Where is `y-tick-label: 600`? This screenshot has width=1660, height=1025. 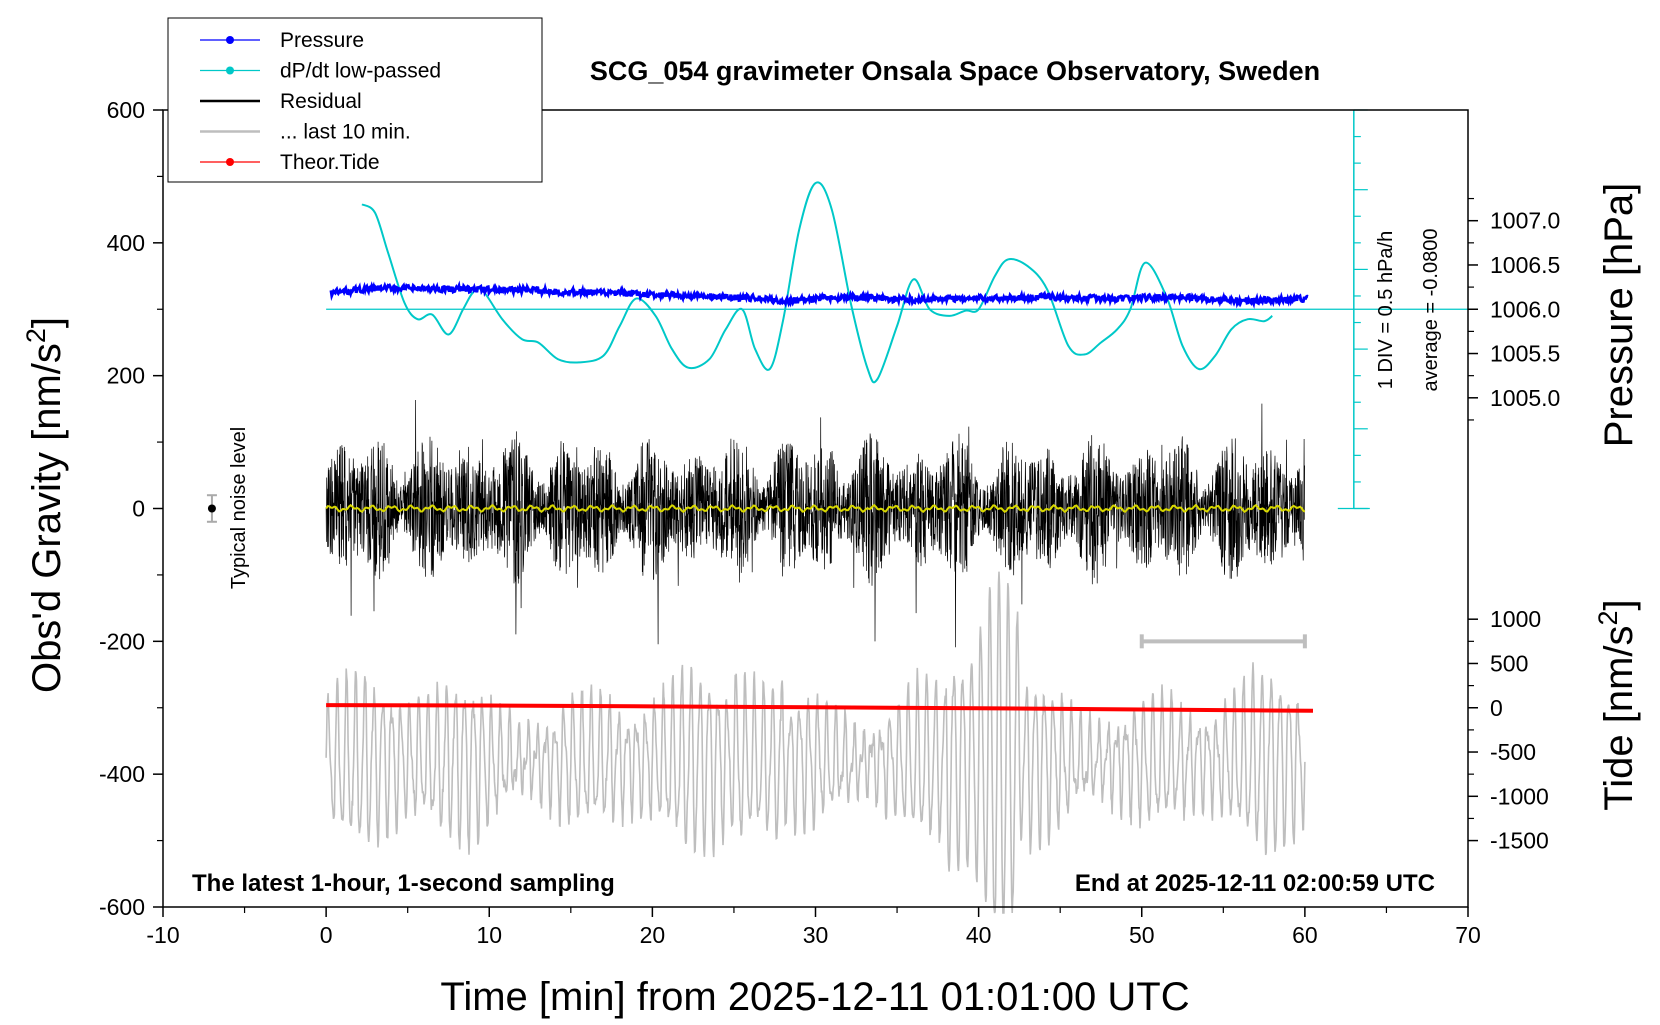
y-tick-label: 600 is located at coordinates (126, 110).